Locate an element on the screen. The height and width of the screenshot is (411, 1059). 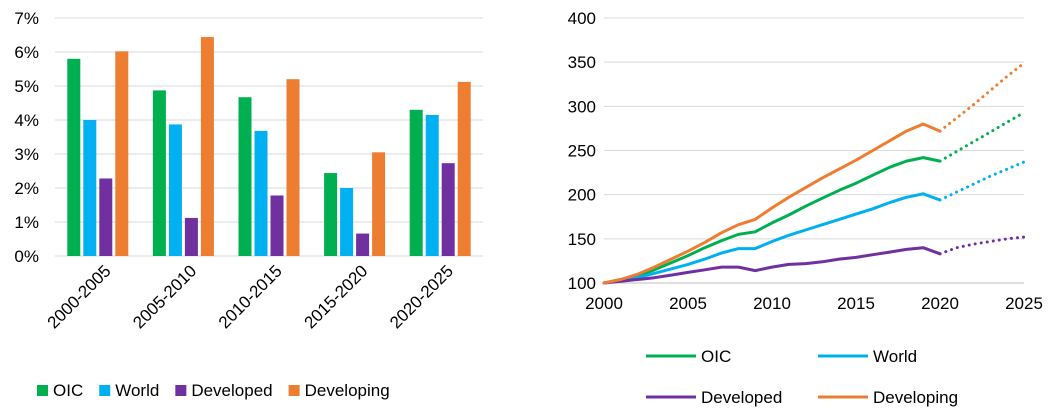
legend-swatch-developing is located at coordinates (294, 390).